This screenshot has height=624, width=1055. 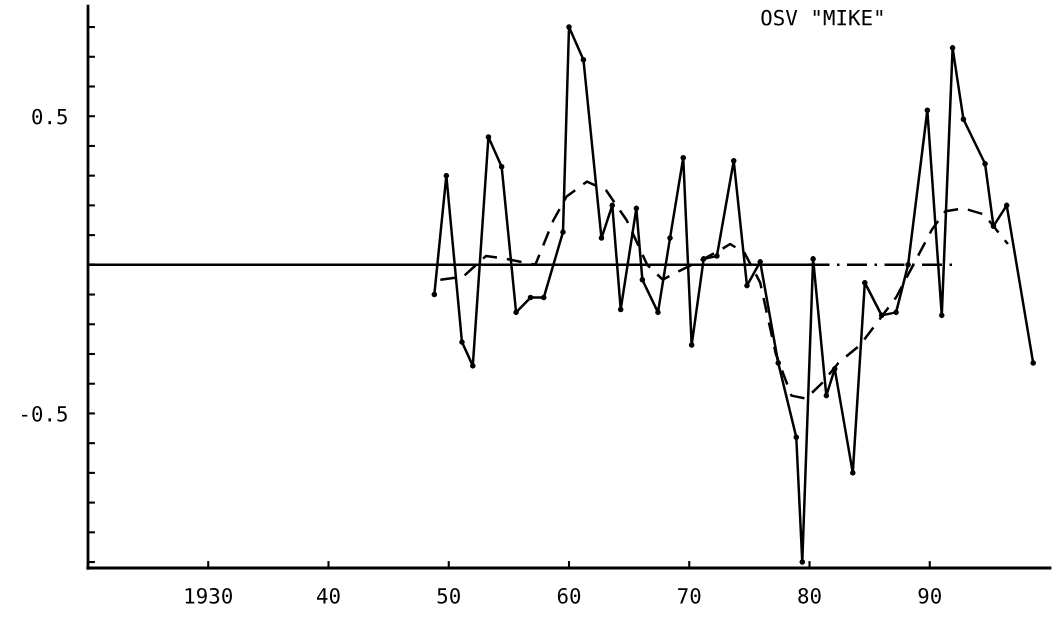 I want to click on x-tick-label: 40, so click(x=328, y=595).